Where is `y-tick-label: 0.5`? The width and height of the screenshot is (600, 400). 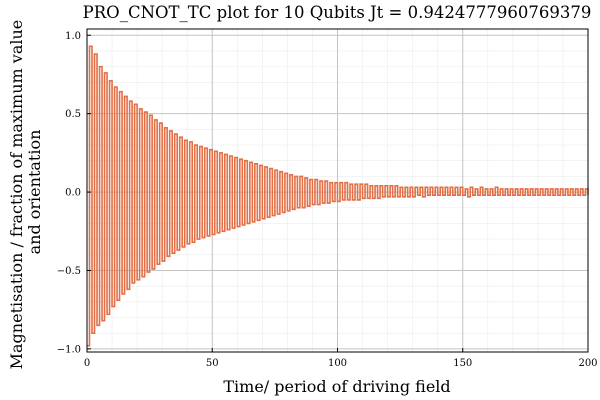 y-tick-label: 0.5 is located at coordinates (73, 114).